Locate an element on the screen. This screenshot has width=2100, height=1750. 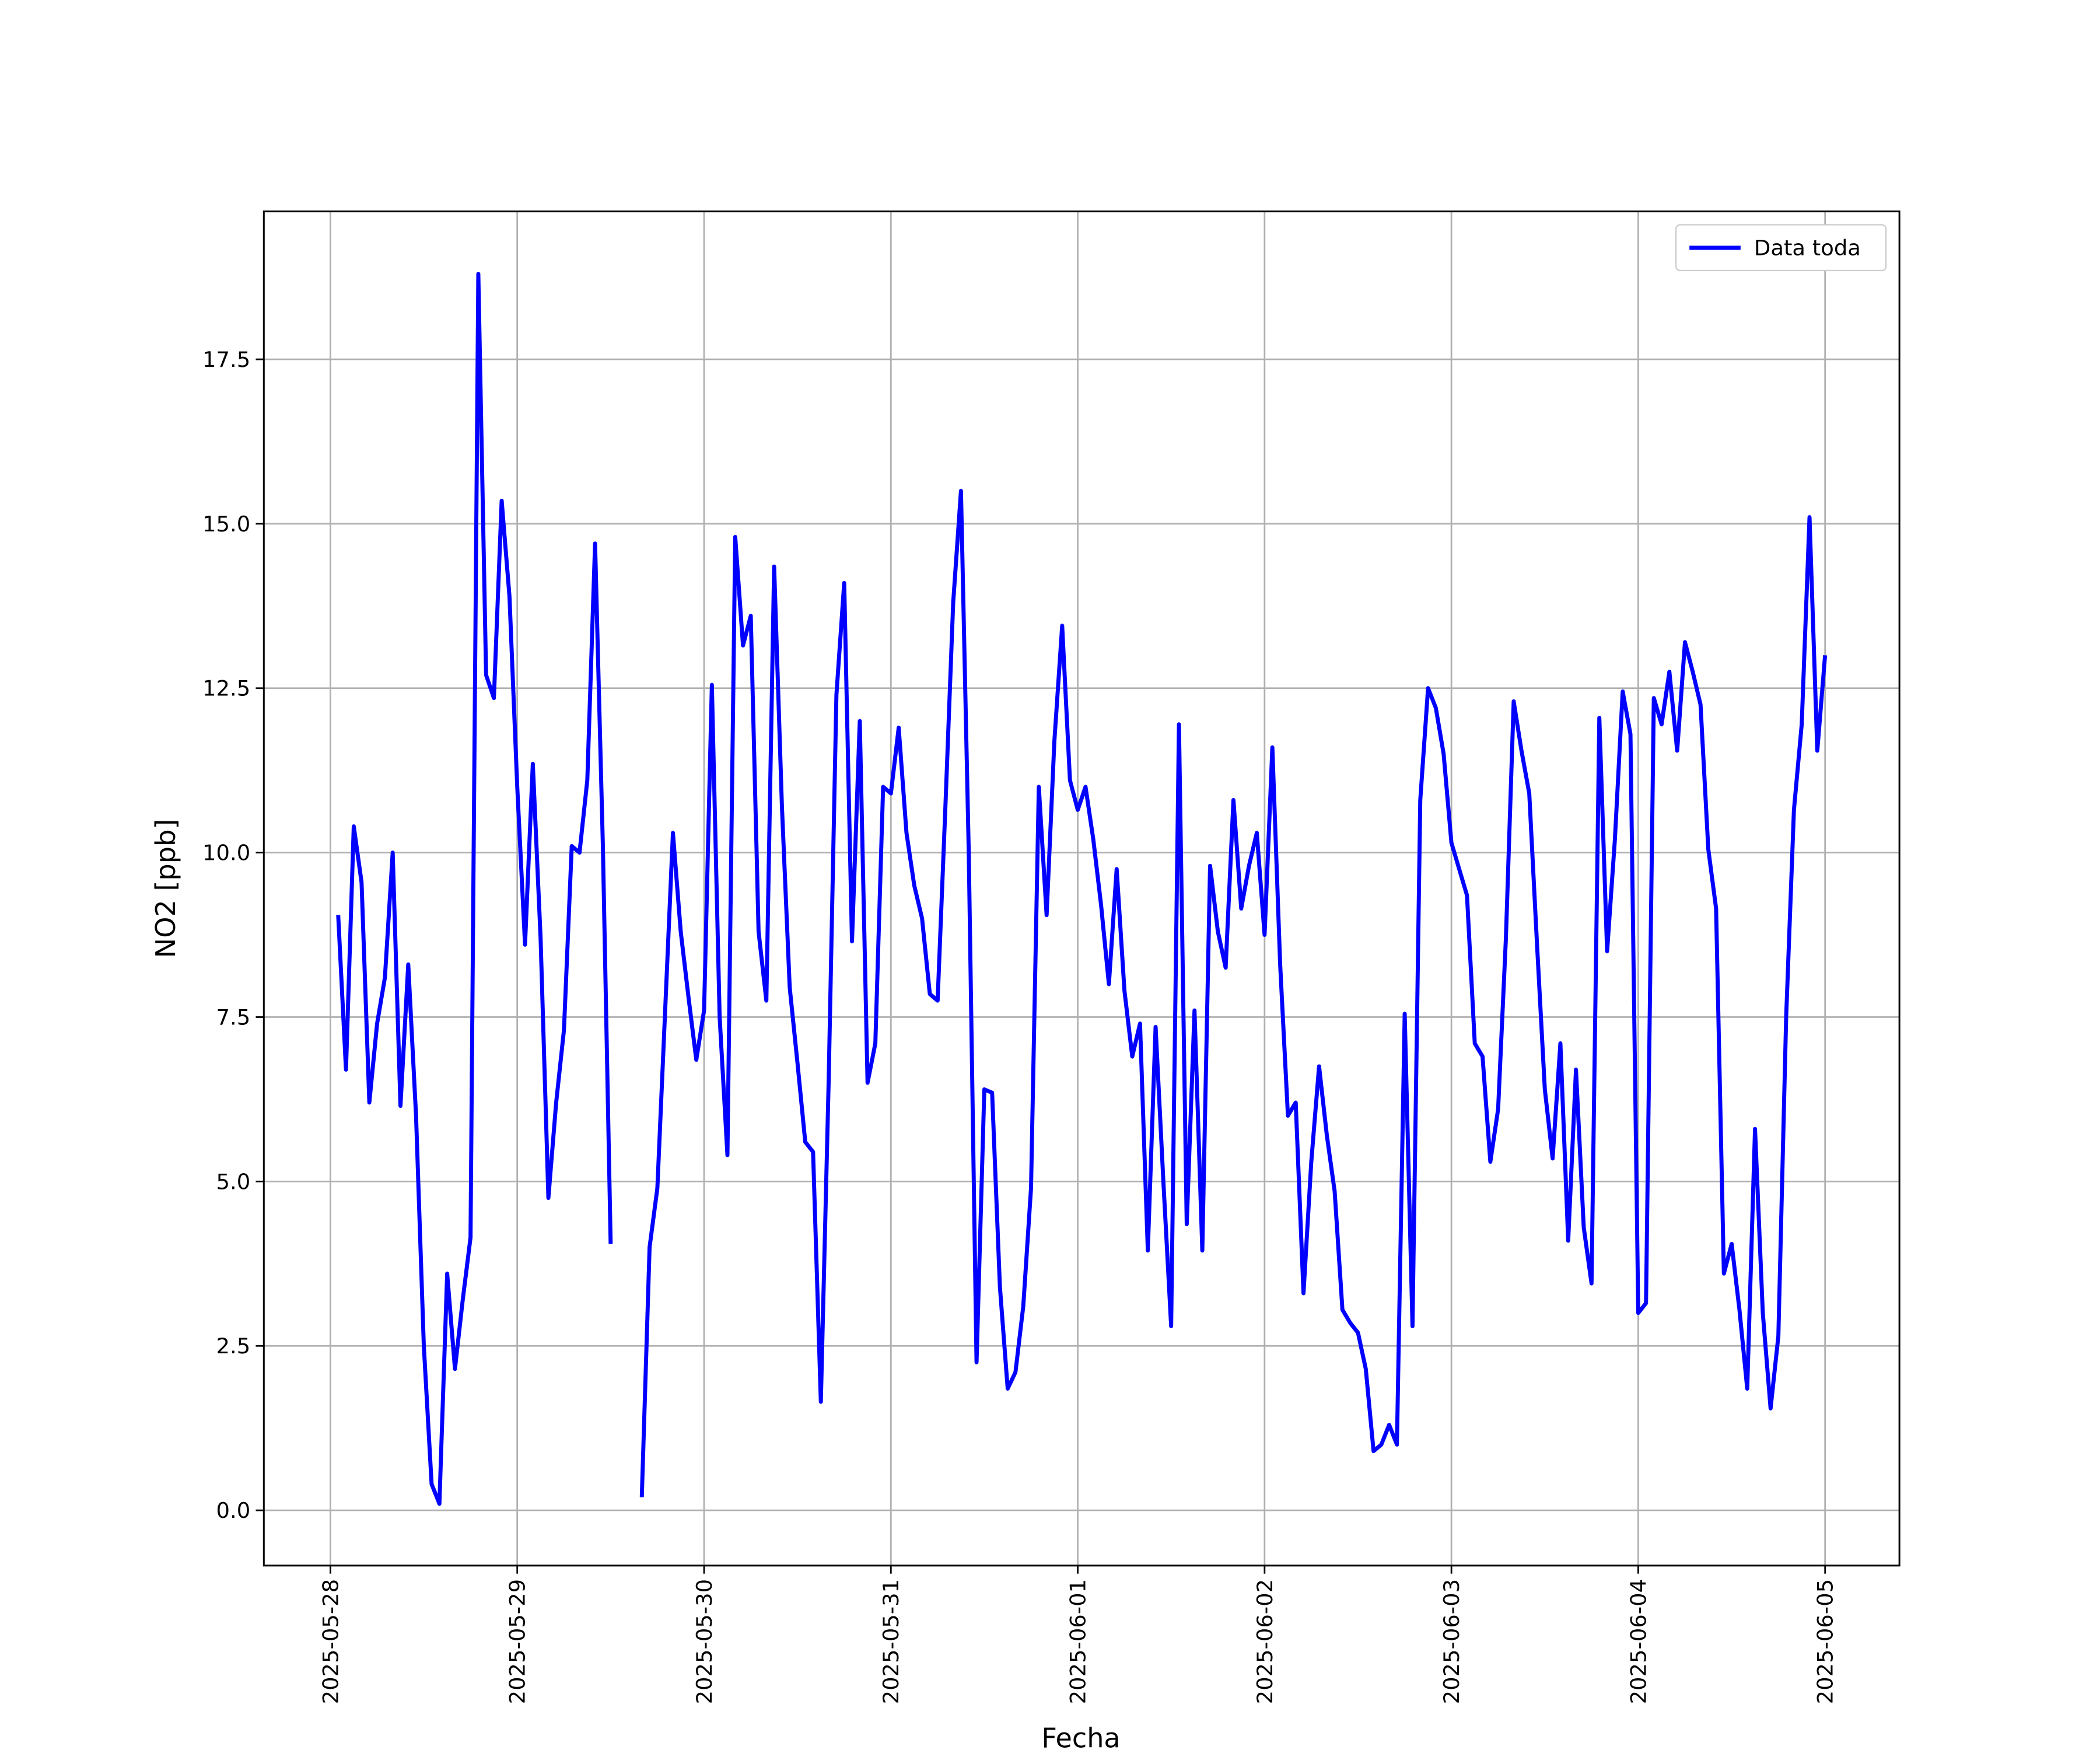
x-tick-label: 2025-05-29 is located at coordinates (517, 1641).